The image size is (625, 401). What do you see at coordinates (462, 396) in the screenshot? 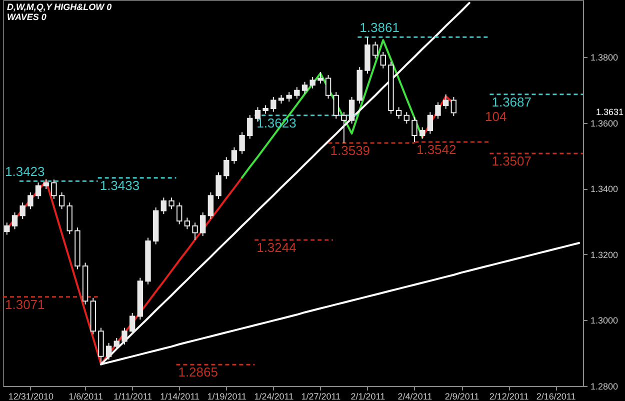
I see `x-tick-label: 2/9/2011` at bounding box center [462, 396].